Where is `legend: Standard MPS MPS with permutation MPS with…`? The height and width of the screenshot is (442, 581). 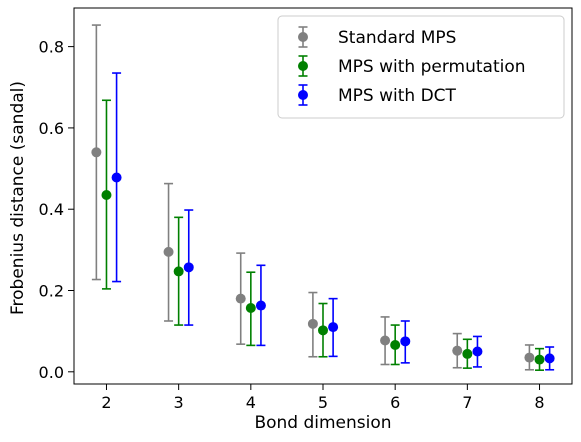
legend: Standard MPS MPS with permutation MPS with… is located at coordinates (421, 67).